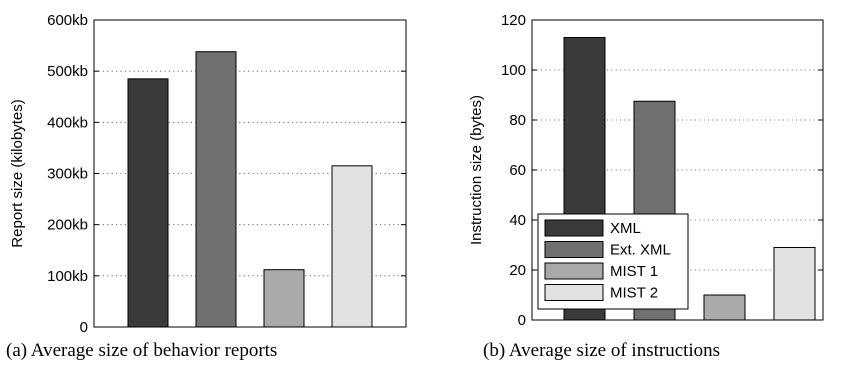 This screenshot has height=376, width=845. Describe the element at coordinates (517, 270) in the screenshot. I see `y-tick-label: 20` at that location.